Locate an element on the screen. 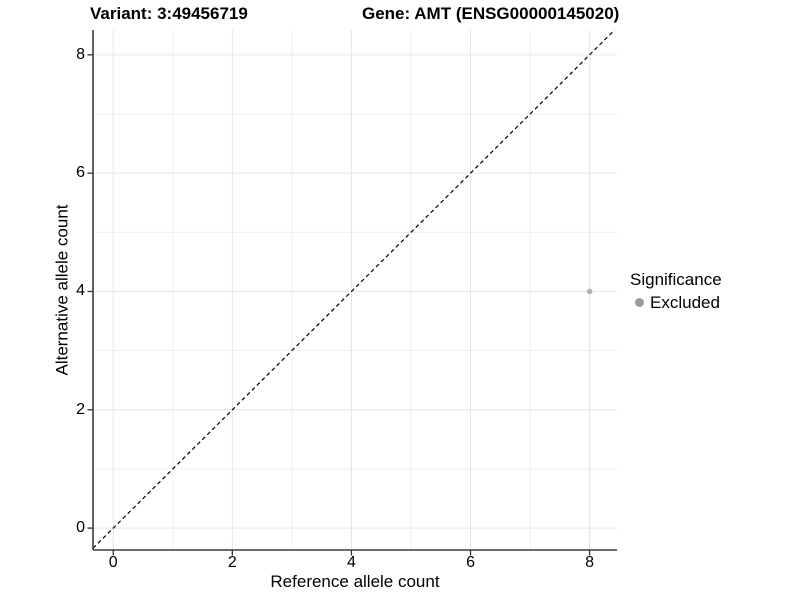  x-tick-label: 8 is located at coordinates (590, 562).